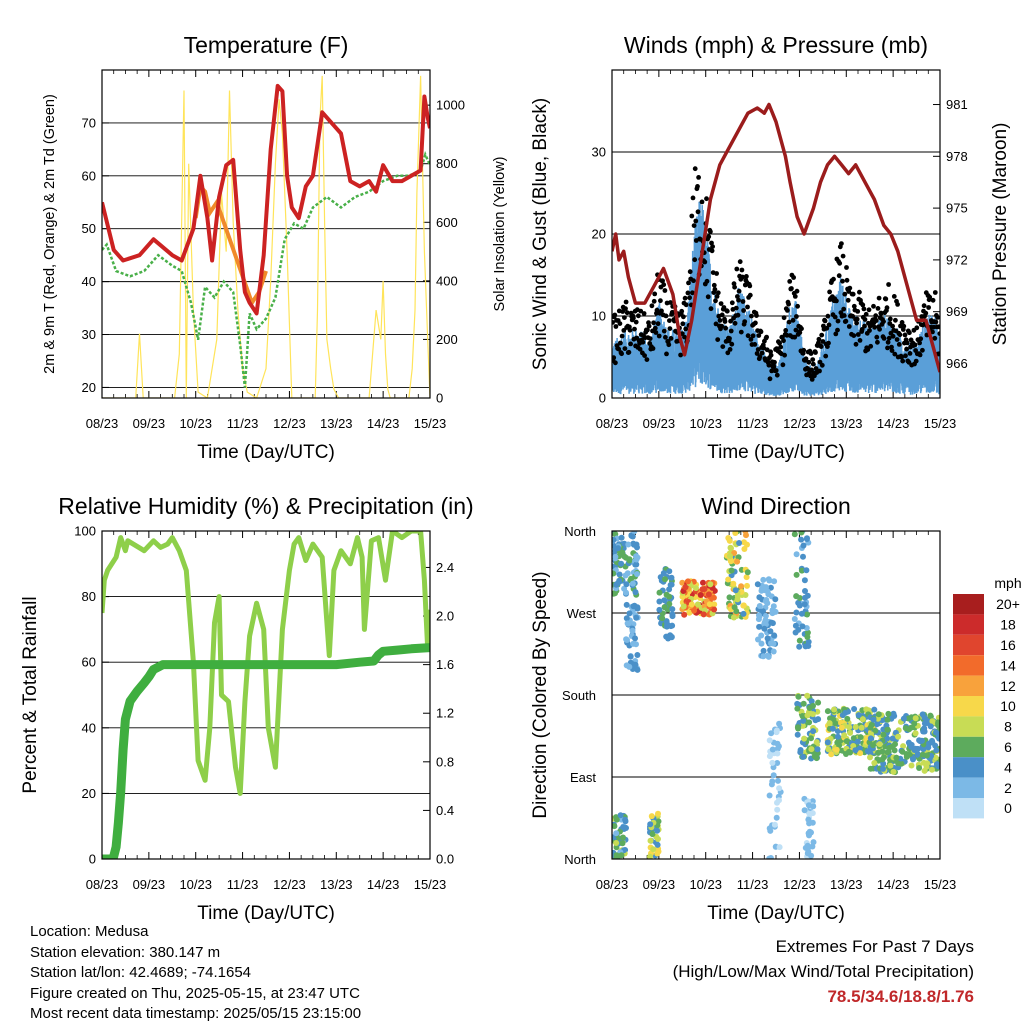 Image resolution: width=1024 pixels, height=1025 pixels. What do you see at coordinates (582, 613) in the screenshot?
I see `y-tick-label: West` at bounding box center [582, 613].